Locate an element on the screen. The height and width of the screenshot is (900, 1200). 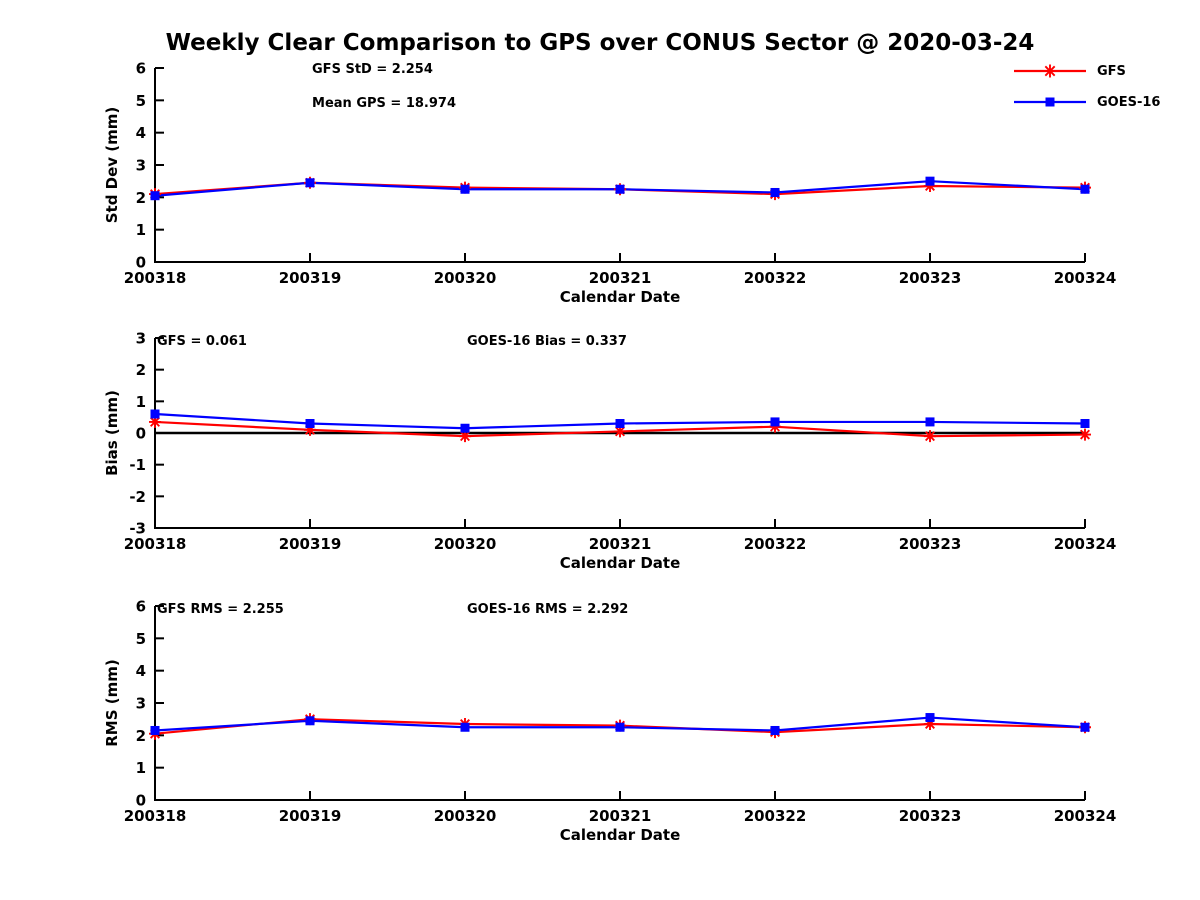
stat-annotation: GOES-16 Bias = 0.337 is located at coordinates (547, 341).